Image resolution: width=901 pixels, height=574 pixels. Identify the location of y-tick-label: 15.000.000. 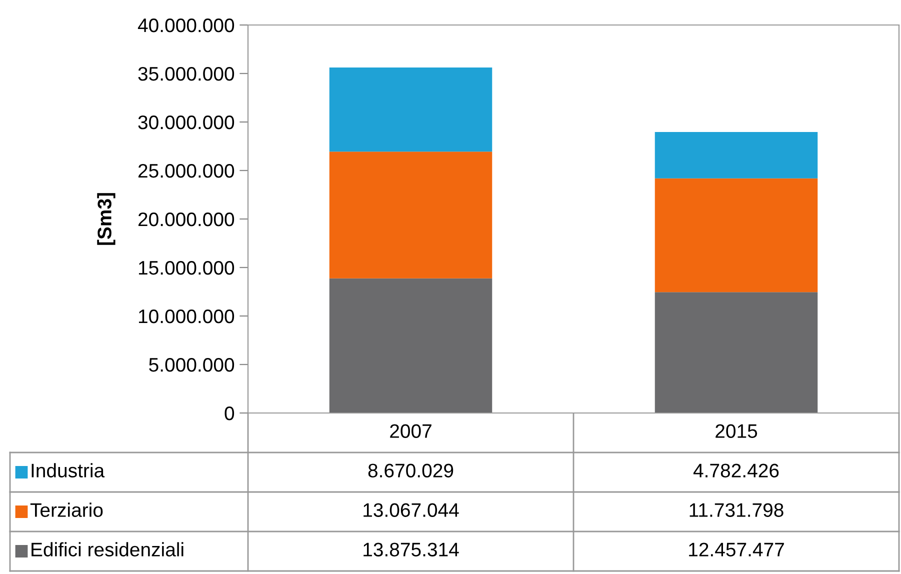
(186, 267).